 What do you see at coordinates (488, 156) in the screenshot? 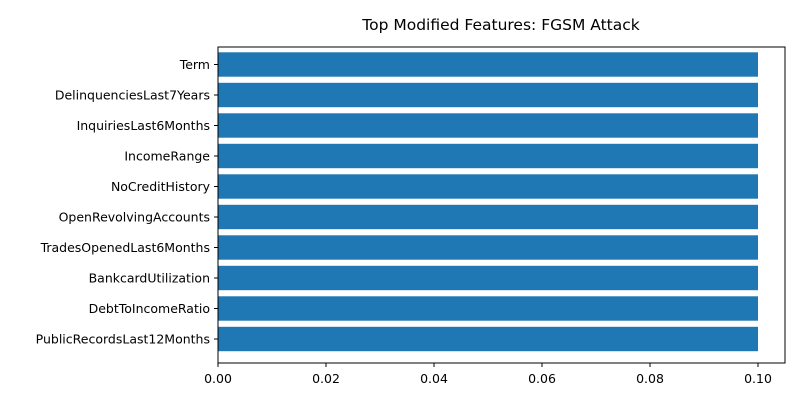
I see `bar-IncomeRange` at bounding box center [488, 156].